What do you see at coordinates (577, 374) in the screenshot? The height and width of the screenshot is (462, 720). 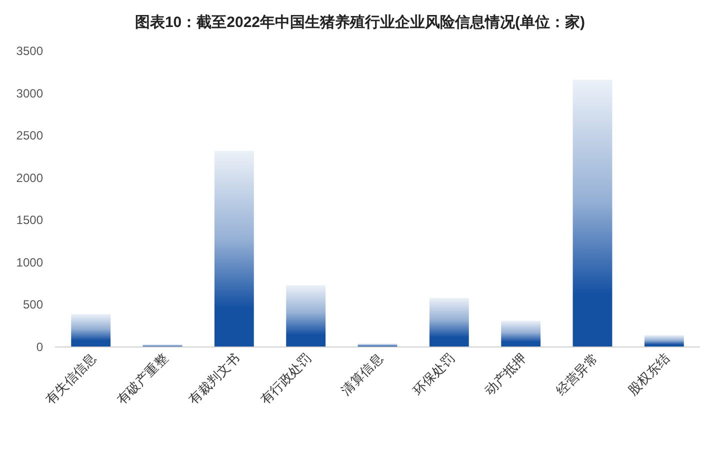 I see `x-tick-label: 经营异常` at bounding box center [577, 374].